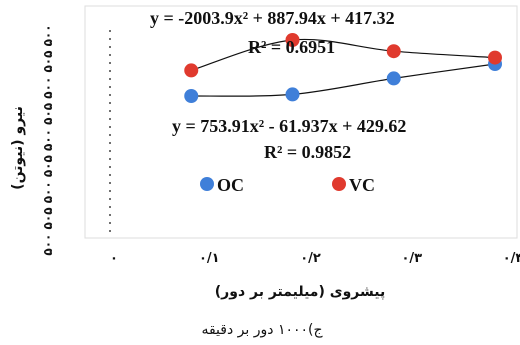 Image resolution: width=520 pixels, height=345 pixels. I want to click on legend-oc-label: OC, so click(230, 185).